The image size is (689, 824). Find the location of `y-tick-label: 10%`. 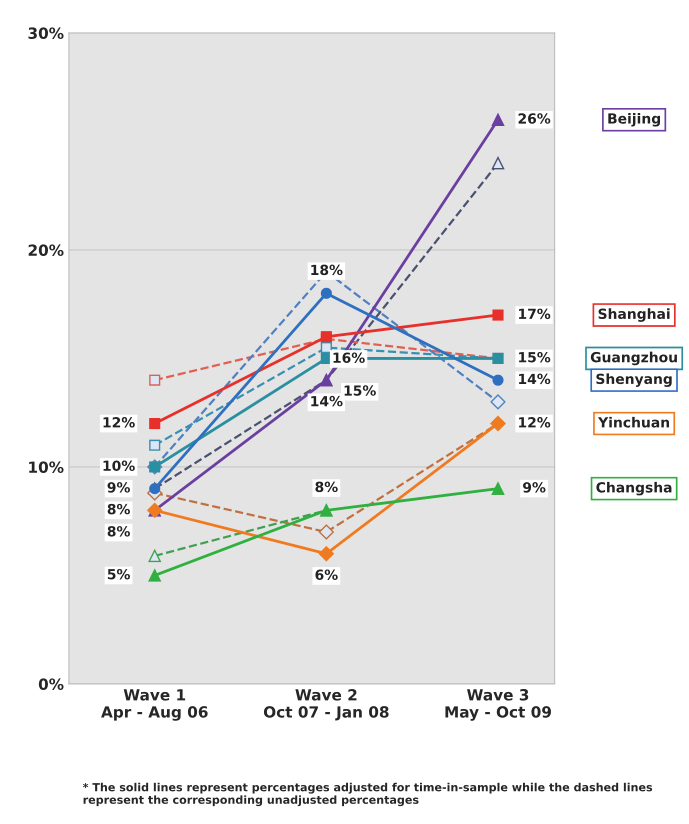

y-tick-label: 10% is located at coordinates (46, 467).